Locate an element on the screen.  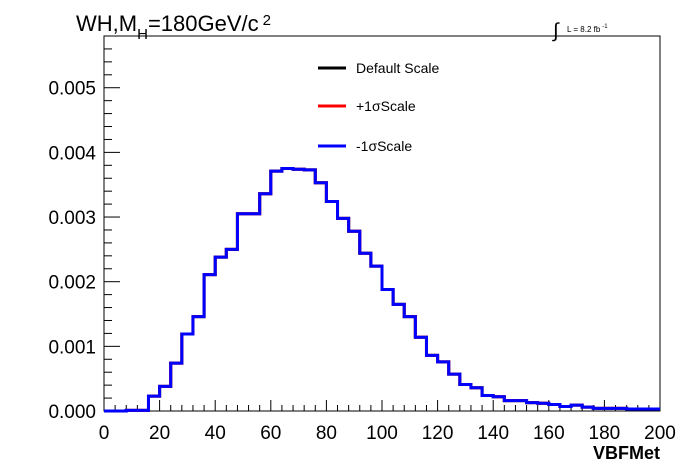
luminosity-label: L = 8.2 fb -1 is located at coordinates (587, 29).